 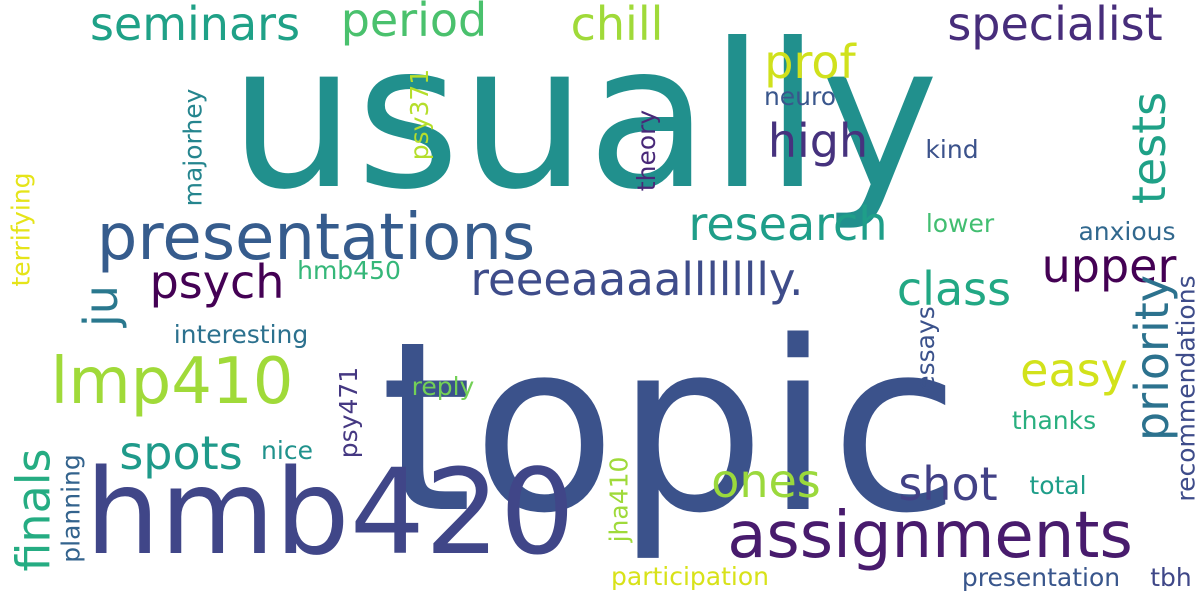 What do you see at coordinates (818, 141) in the screenshot?
I see `word: high` at bounding box center [818, 141].